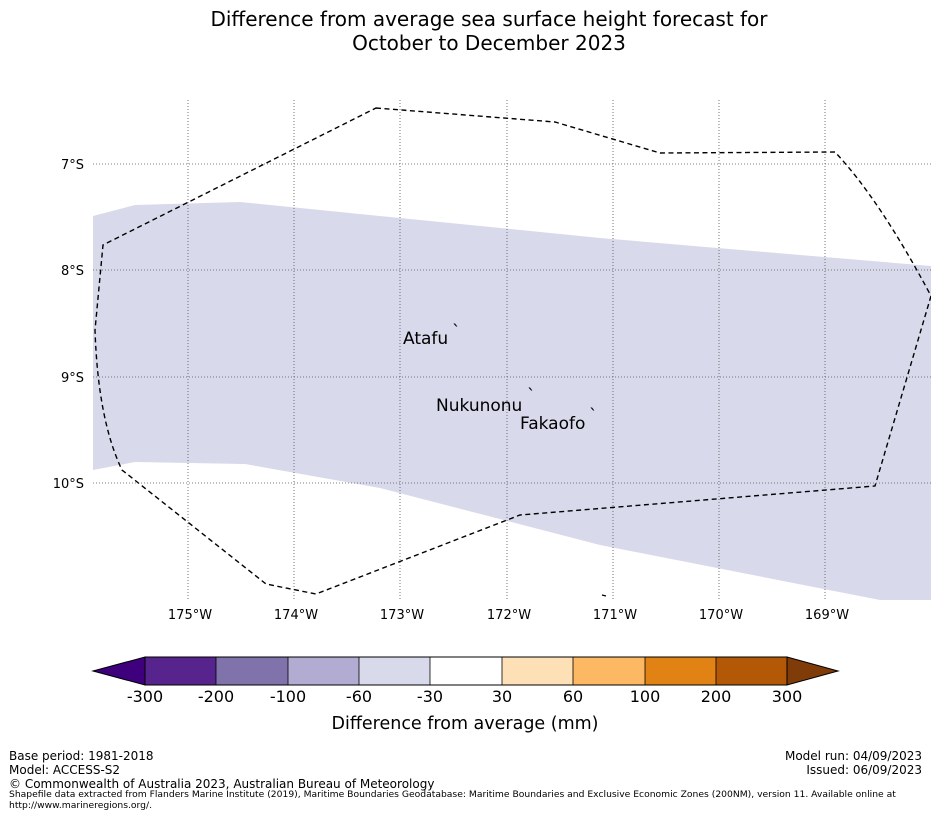  What do you see at coordinates (288, 696) in the screenshot?
I see `colorbar-tick-label: -100` at bounding box center [288, 696].